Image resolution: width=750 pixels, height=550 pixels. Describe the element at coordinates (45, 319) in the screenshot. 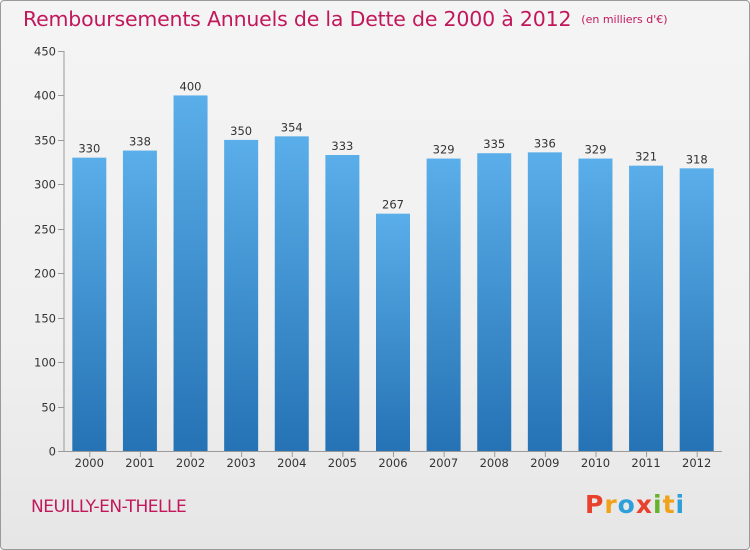

I see `y-tick-label: 150` at that location.